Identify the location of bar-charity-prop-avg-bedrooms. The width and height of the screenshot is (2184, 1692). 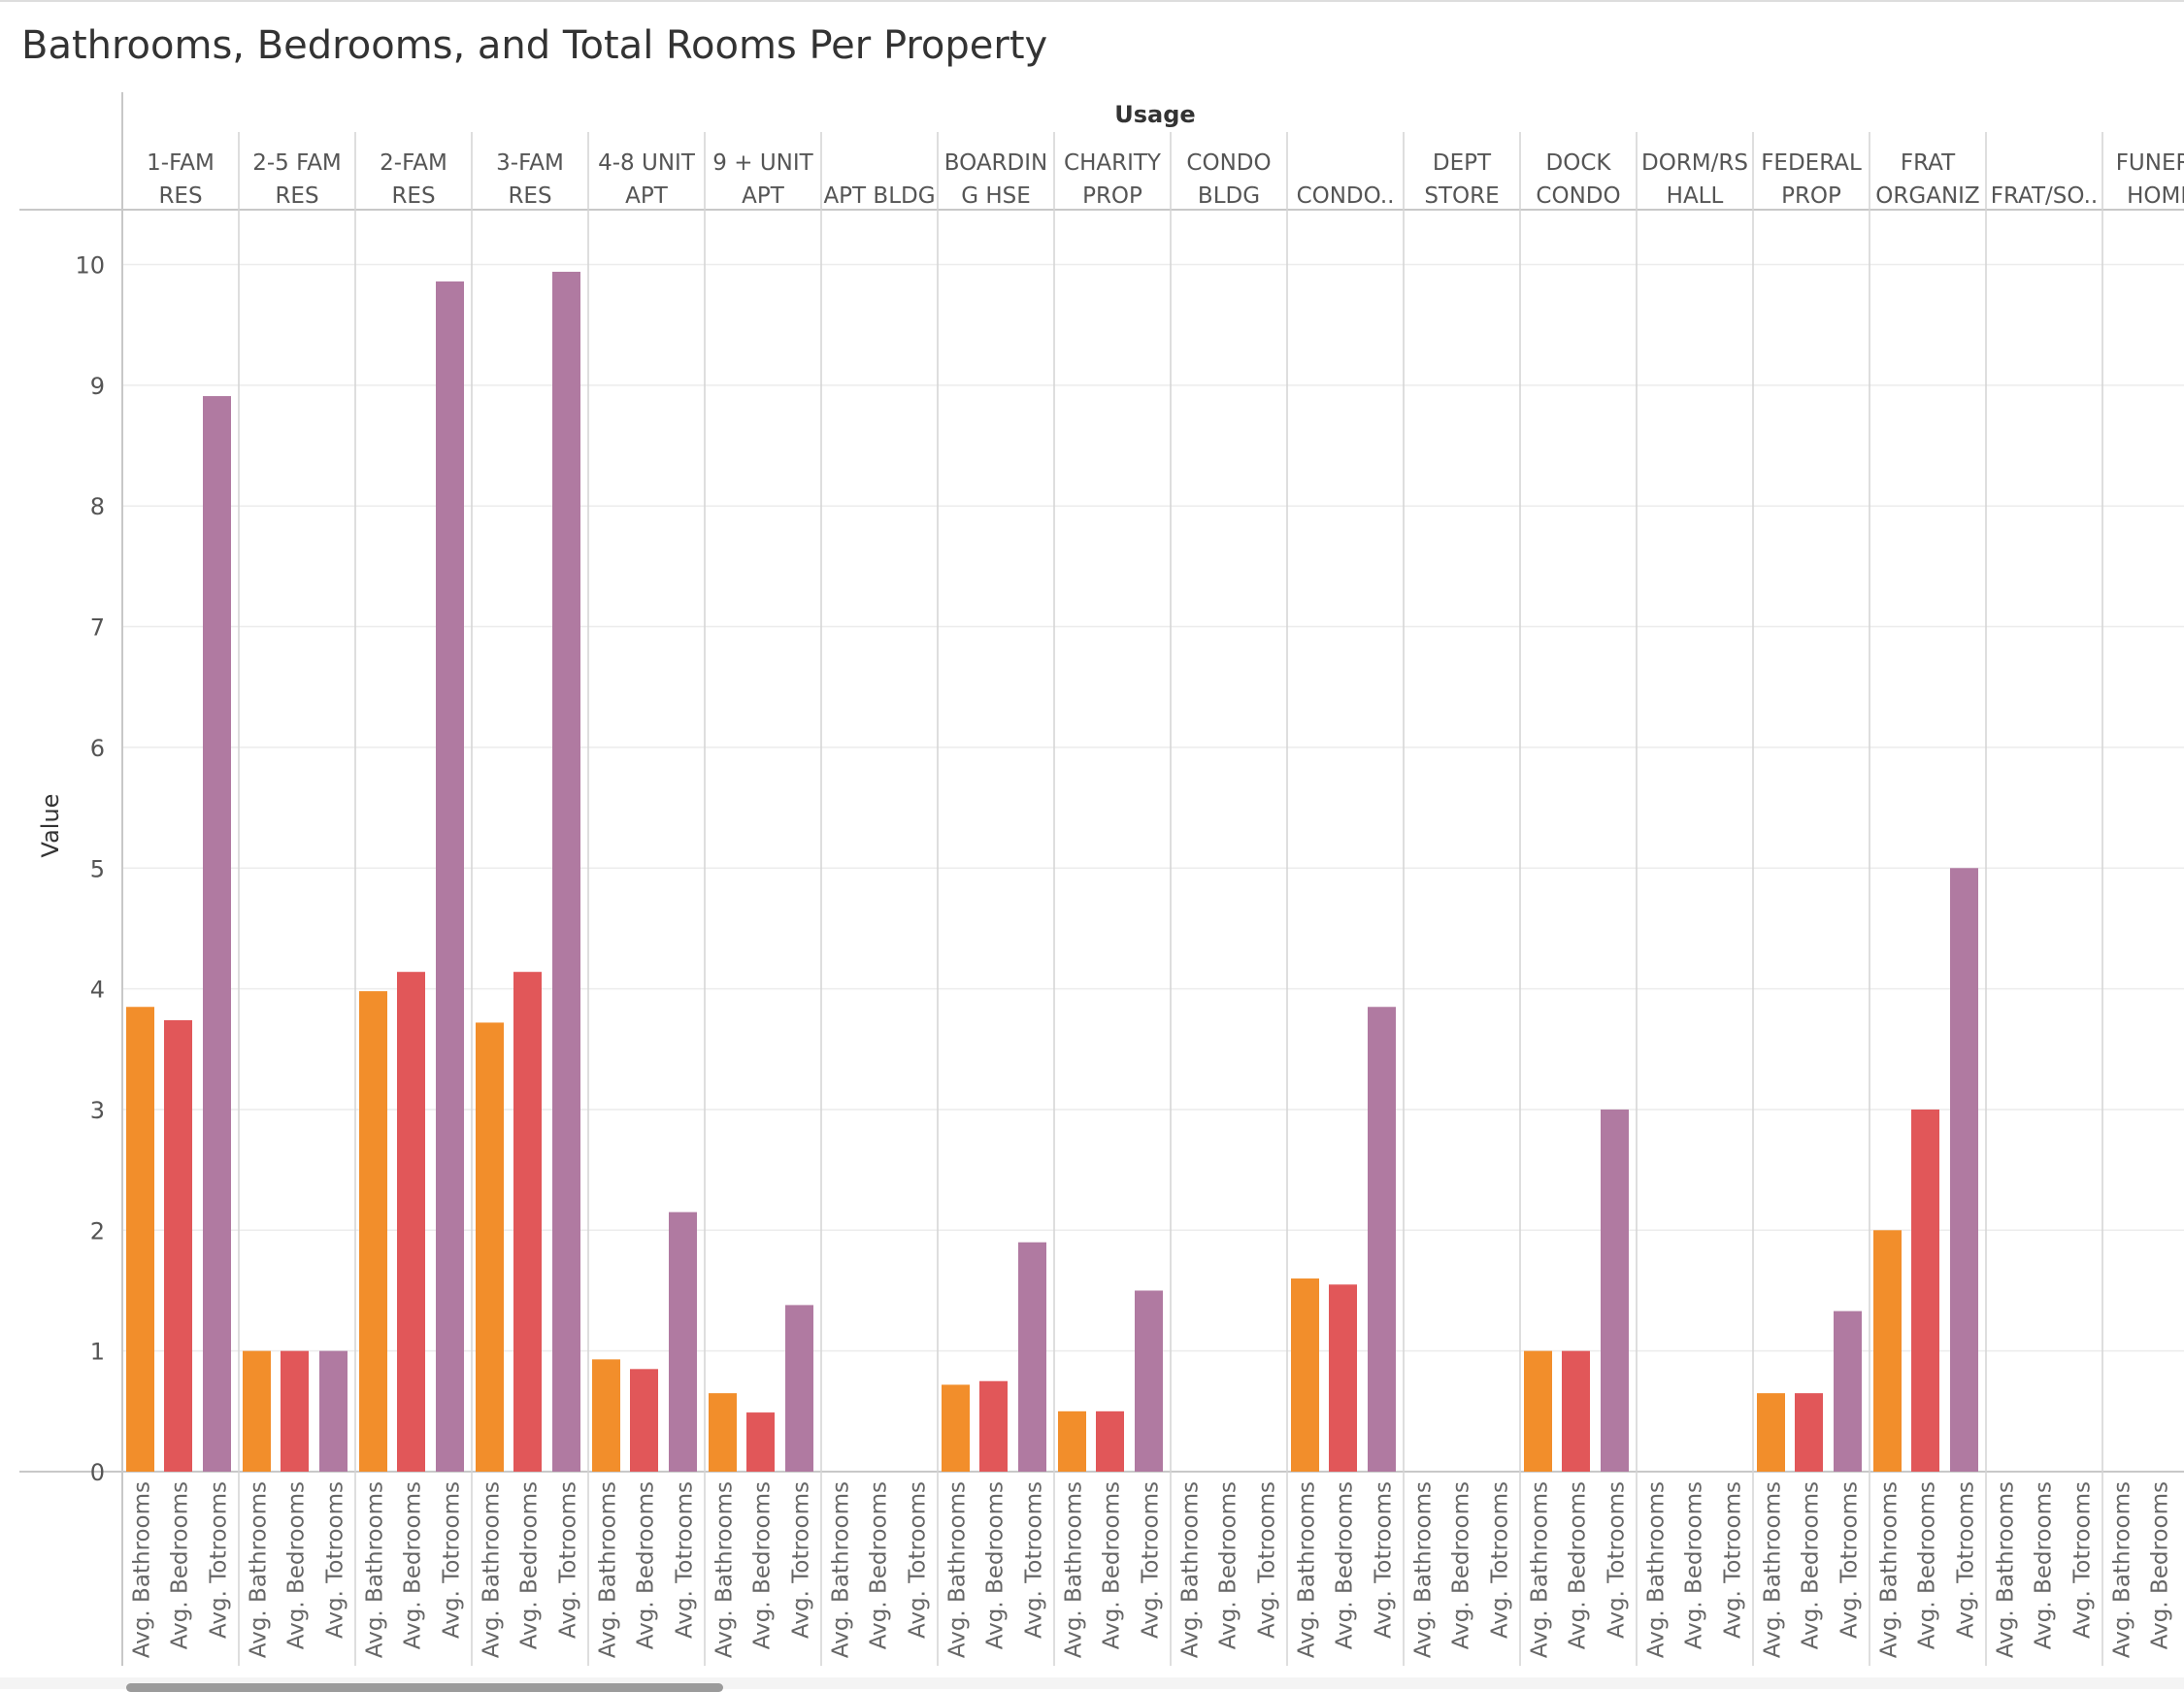
(1110, 1441).